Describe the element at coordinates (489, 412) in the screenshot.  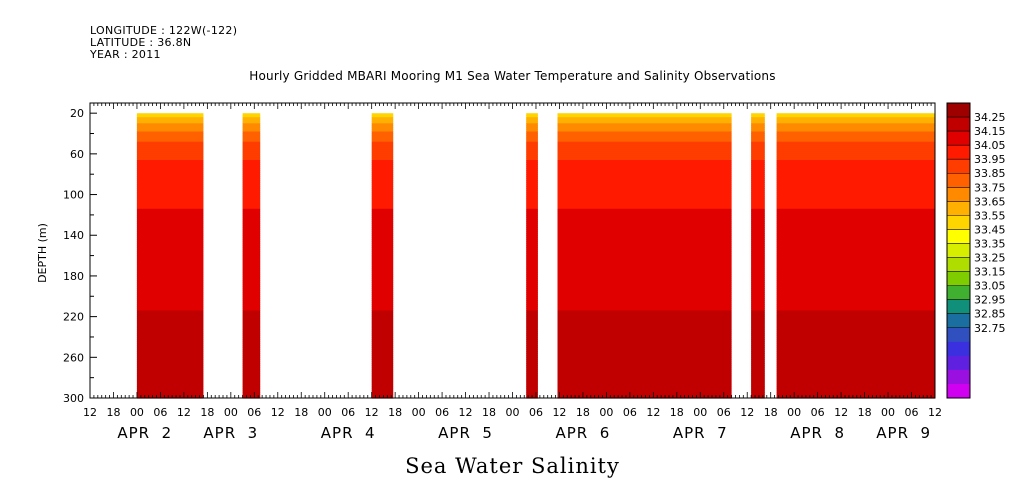
I see `x-tick-label: 18` at that location.